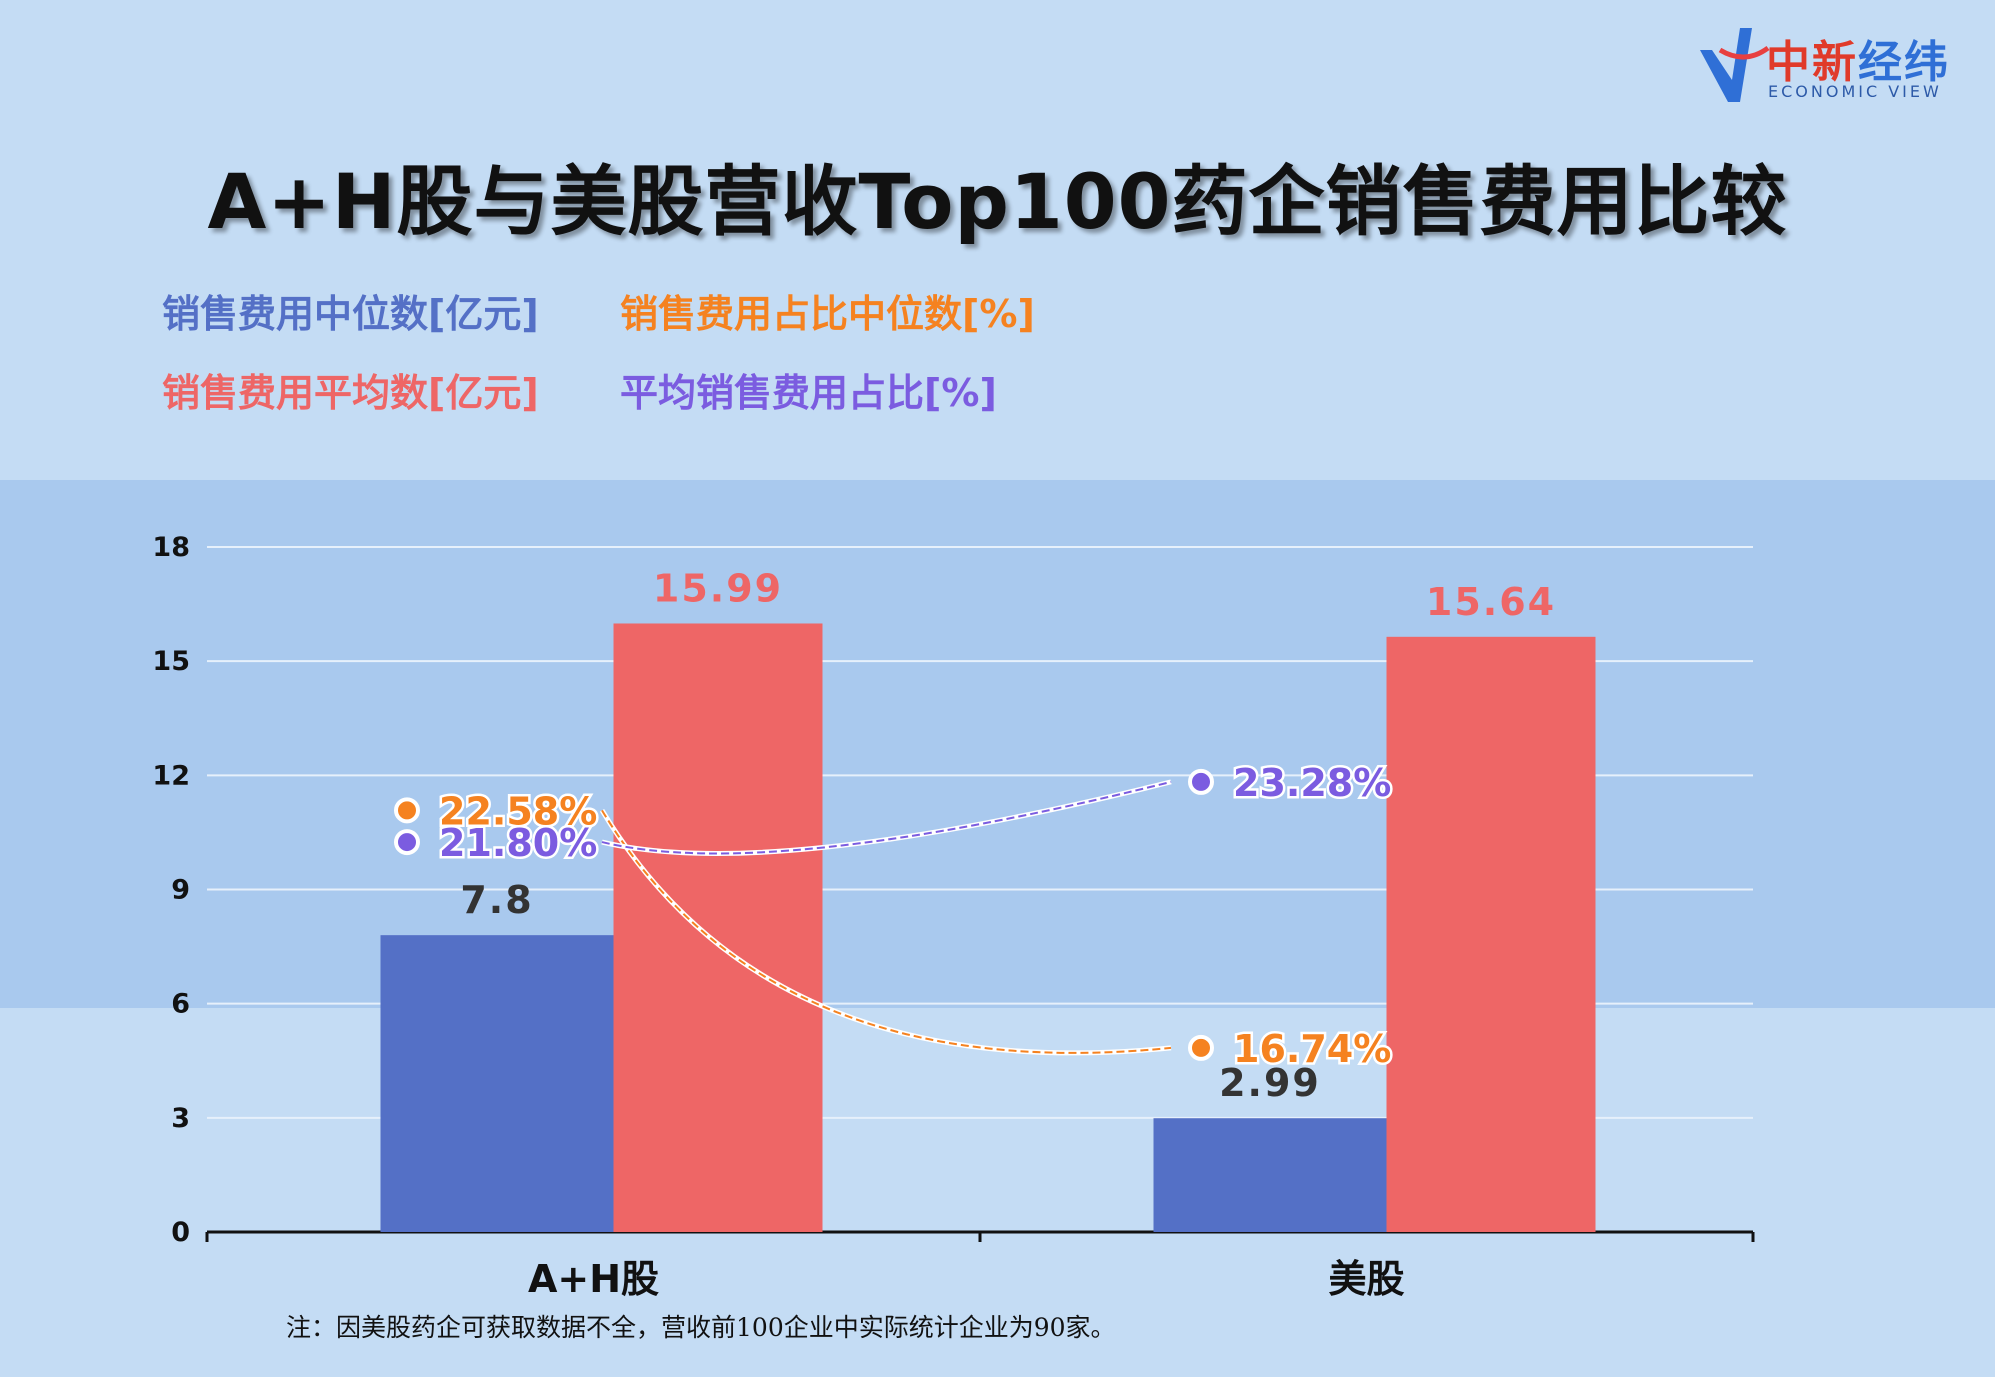 Image resolution: width=1995 pixels, height=1377 pixels. What do you see at coordinates (827, 314) in the screenshot?
I see `legend-median-ratio: 销售费用占比中位数[%]` at bounding box center [827, 314].